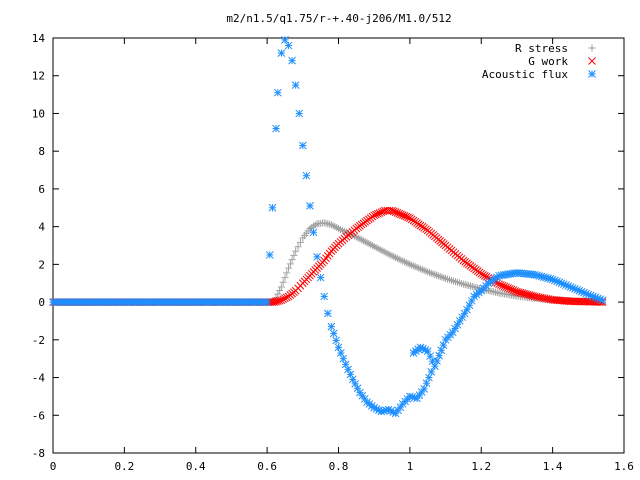 This screenshot has height=480, width=640. What do you see at coordinates (553, 466) in the screenshot?
I see `x-tick-label: 1.4` at bounding box center [553, 466].